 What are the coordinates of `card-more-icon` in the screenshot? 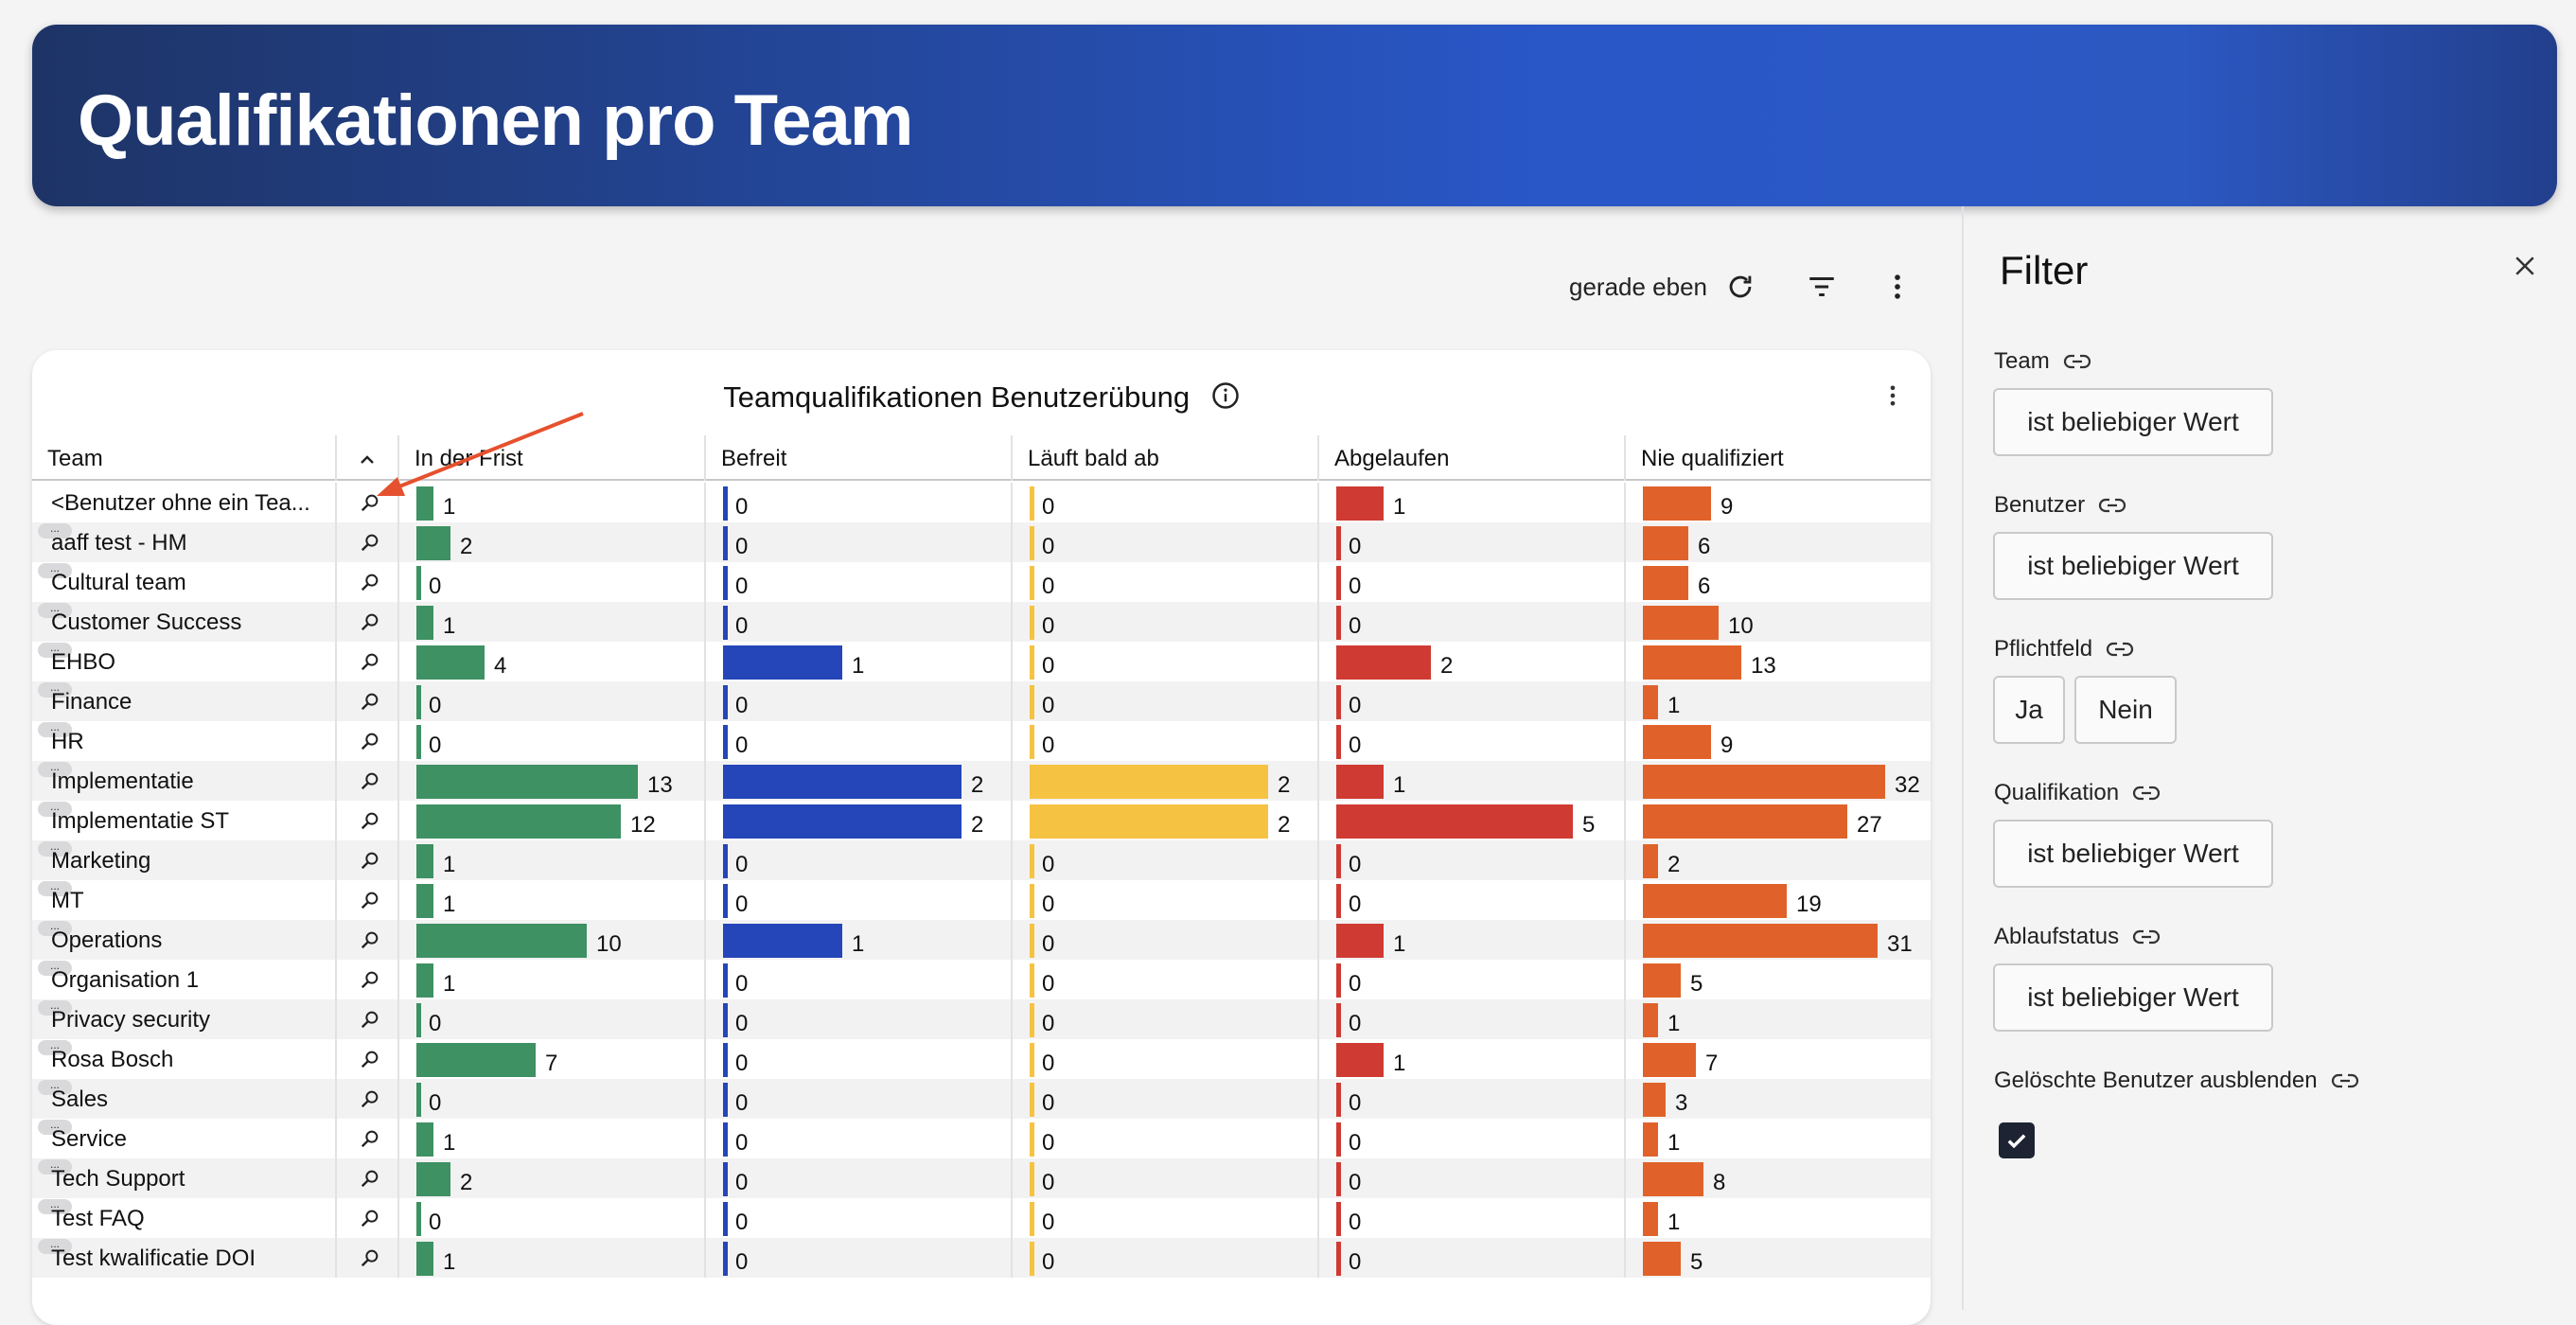 It's located at (1892, 398).